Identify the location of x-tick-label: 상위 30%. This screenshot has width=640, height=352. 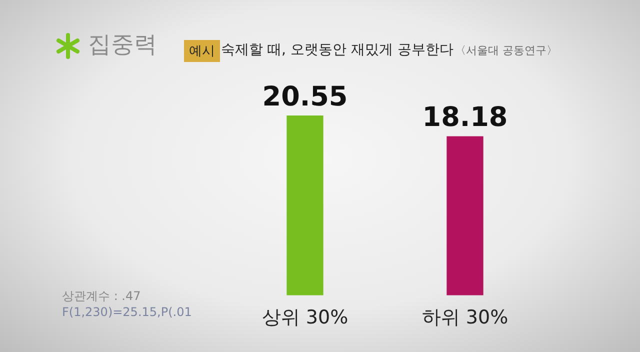
(305, 317).